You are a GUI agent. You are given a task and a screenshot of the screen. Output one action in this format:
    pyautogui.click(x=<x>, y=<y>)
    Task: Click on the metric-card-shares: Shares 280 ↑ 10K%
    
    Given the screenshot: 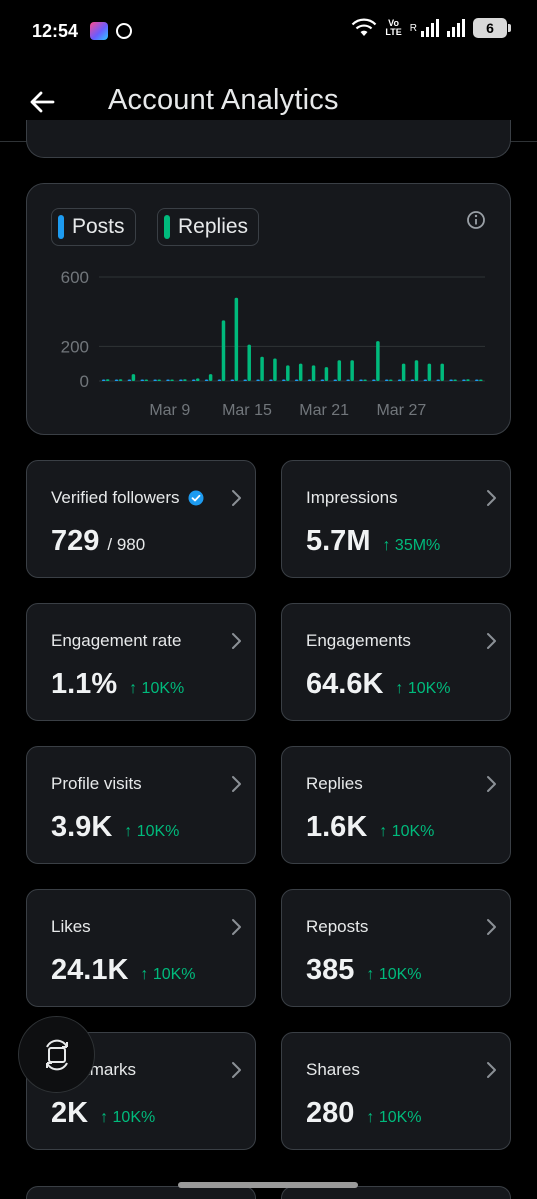 What is the action you would take?
    pyautogui.click(x=396, y=1091)
    